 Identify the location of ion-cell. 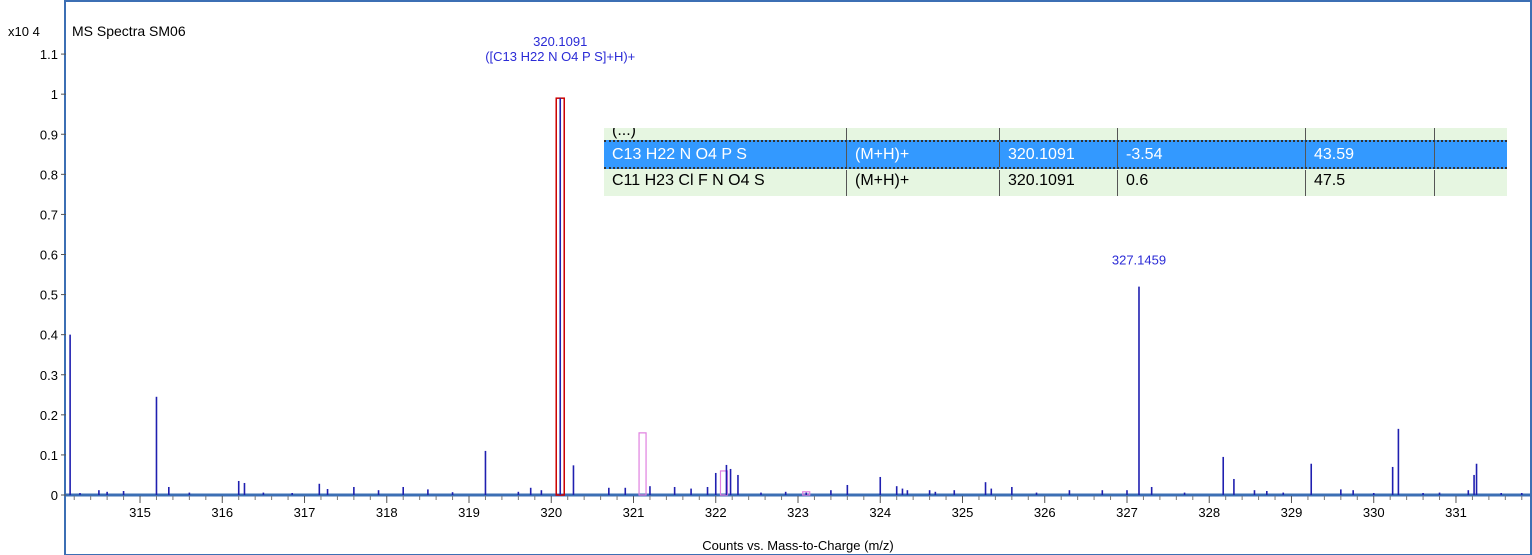
(923, 134).